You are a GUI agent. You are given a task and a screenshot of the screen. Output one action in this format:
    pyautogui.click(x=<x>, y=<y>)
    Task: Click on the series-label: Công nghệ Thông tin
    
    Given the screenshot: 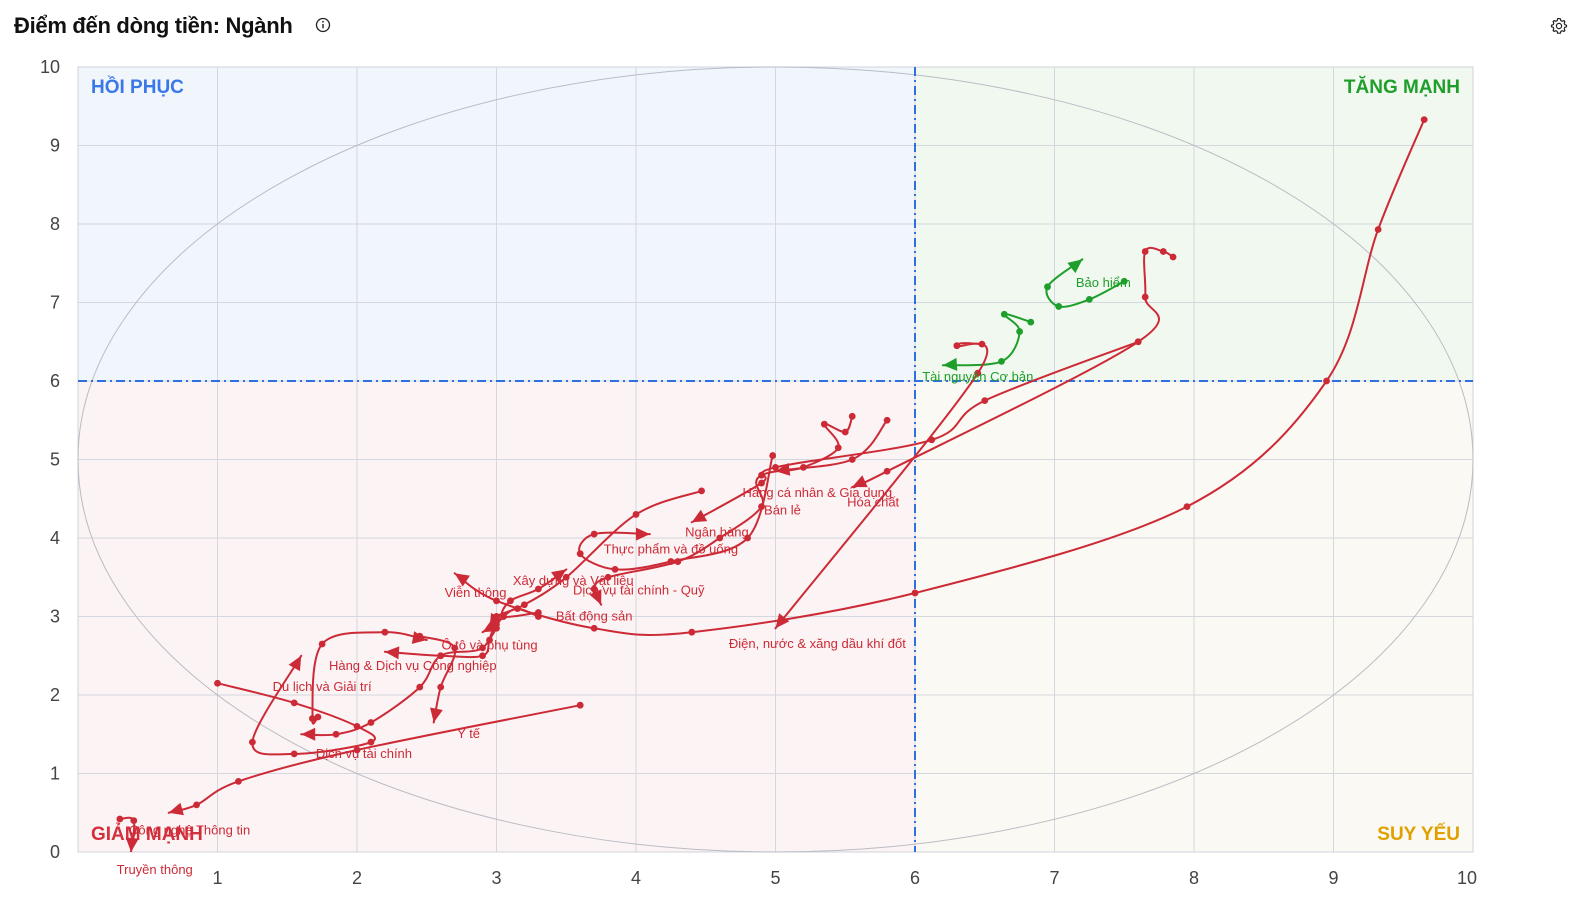 What is the action you would take?
    pyautogui.click(x=189, y=830)
    